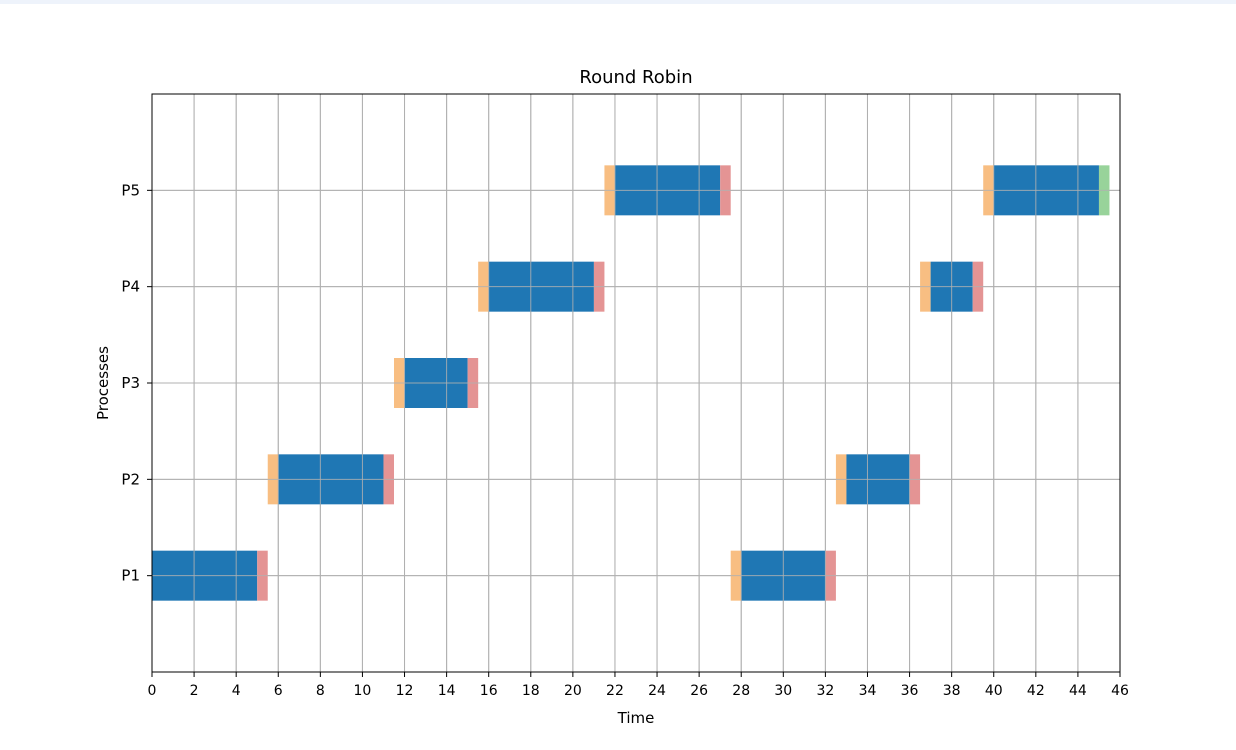 The width and height of the screenshot is (1236, 750). I want to click on y-tick-label-p2: P2, so click(130, 479).